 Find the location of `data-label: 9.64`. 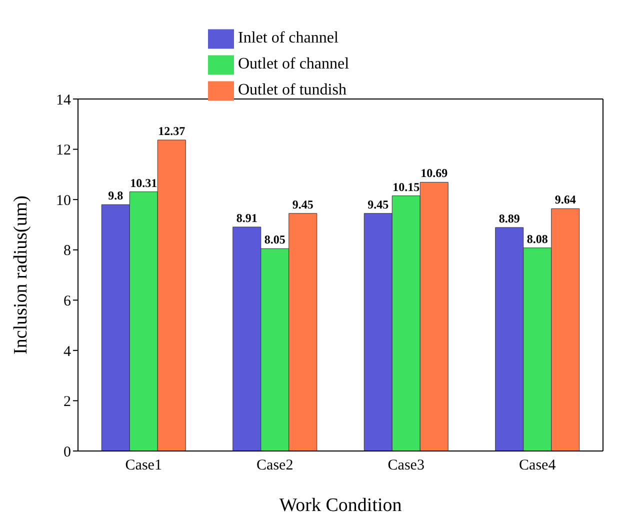

data-label: 9.64 is located at coordinates (565, 199).